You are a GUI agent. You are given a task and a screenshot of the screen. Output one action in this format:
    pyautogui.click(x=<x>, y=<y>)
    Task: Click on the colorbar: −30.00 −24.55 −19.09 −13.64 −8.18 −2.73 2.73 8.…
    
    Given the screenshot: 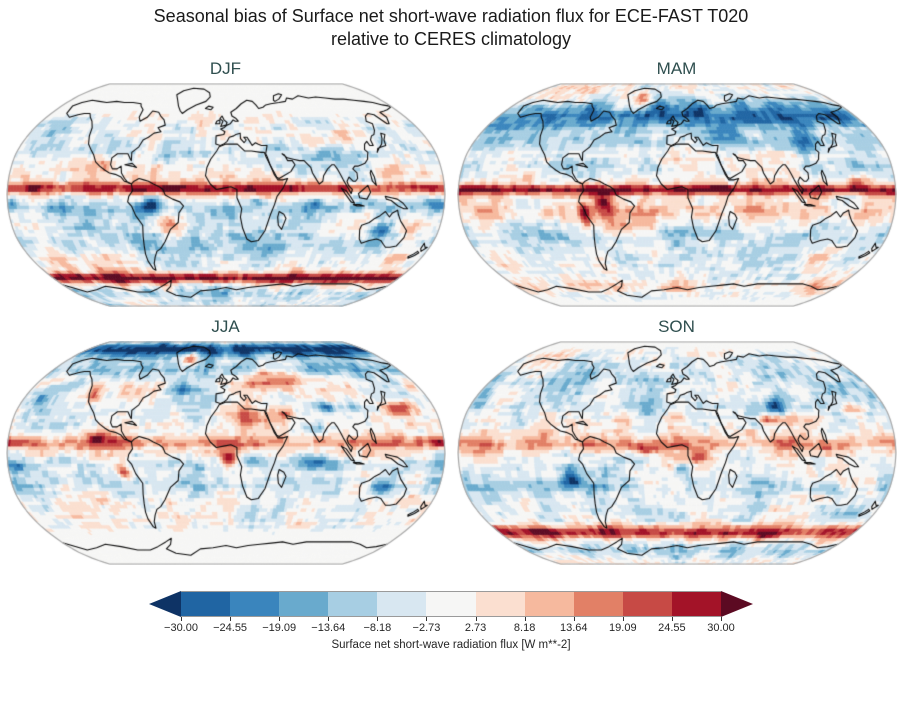 What is the action you would take?
    pyautogui.click(x=451, y=621)
    